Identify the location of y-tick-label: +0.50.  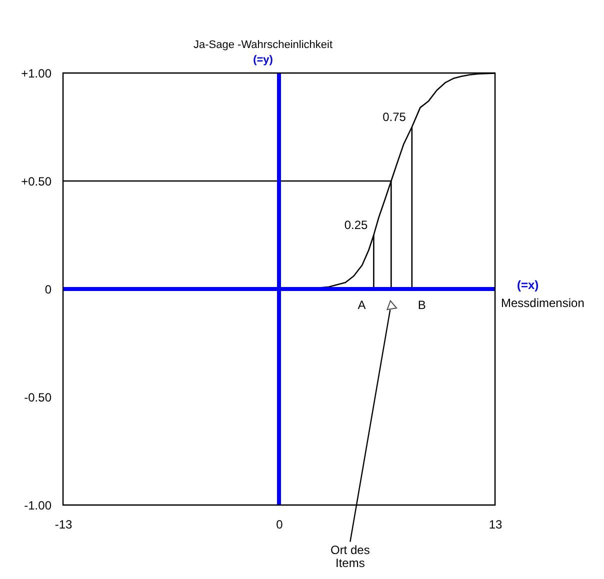
(36, 181).